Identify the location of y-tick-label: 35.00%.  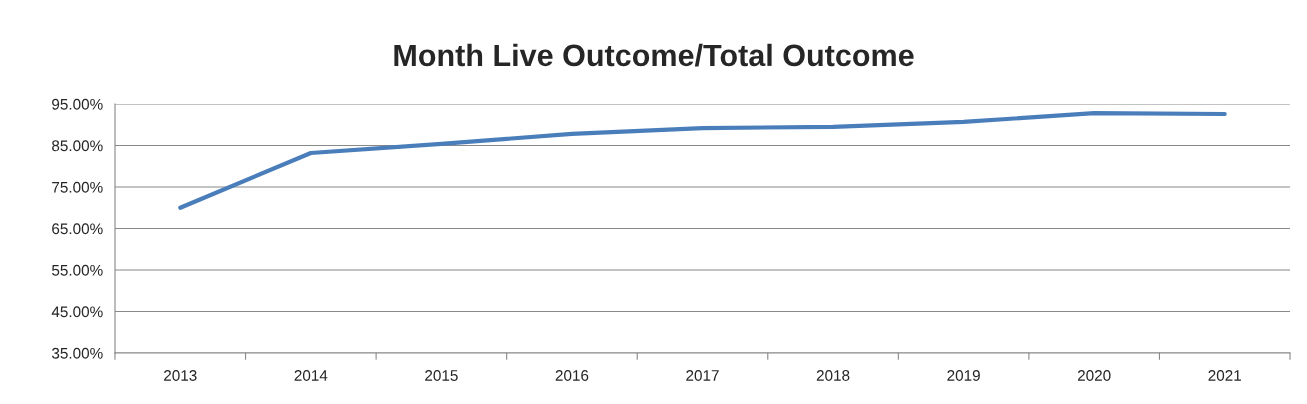
(77, 353).